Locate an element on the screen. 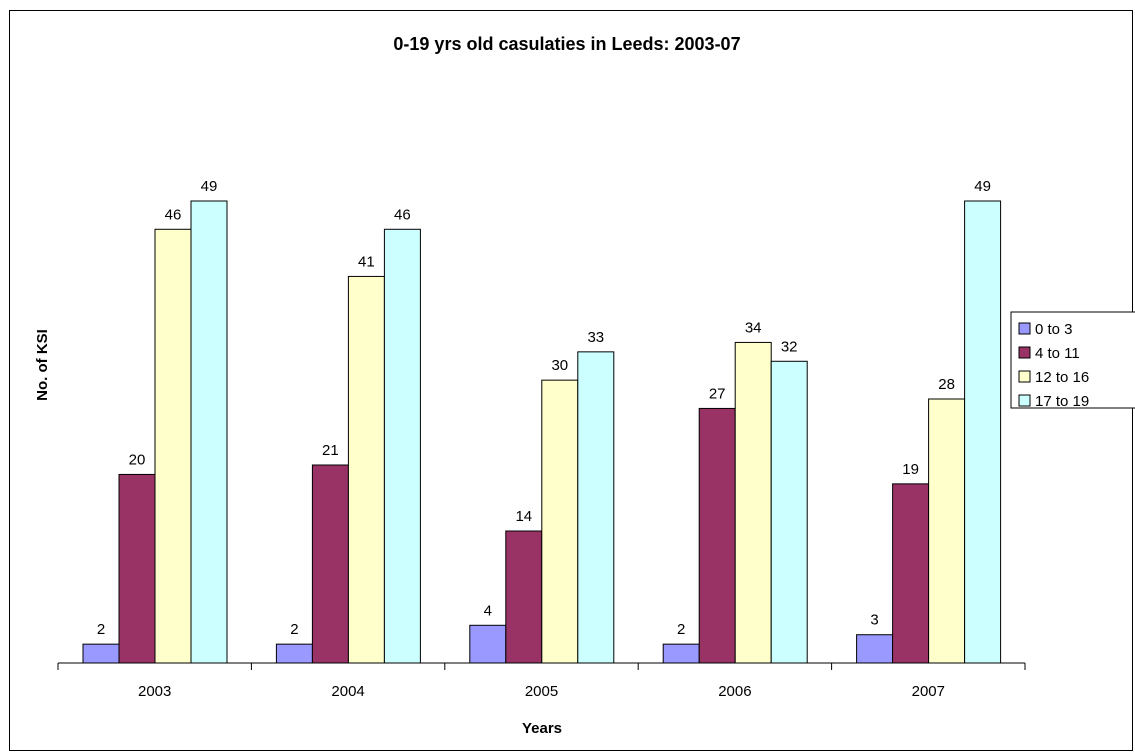 The image size is (1135, 753). x-tick-label: 2007 is located at coordinates (928, 691).